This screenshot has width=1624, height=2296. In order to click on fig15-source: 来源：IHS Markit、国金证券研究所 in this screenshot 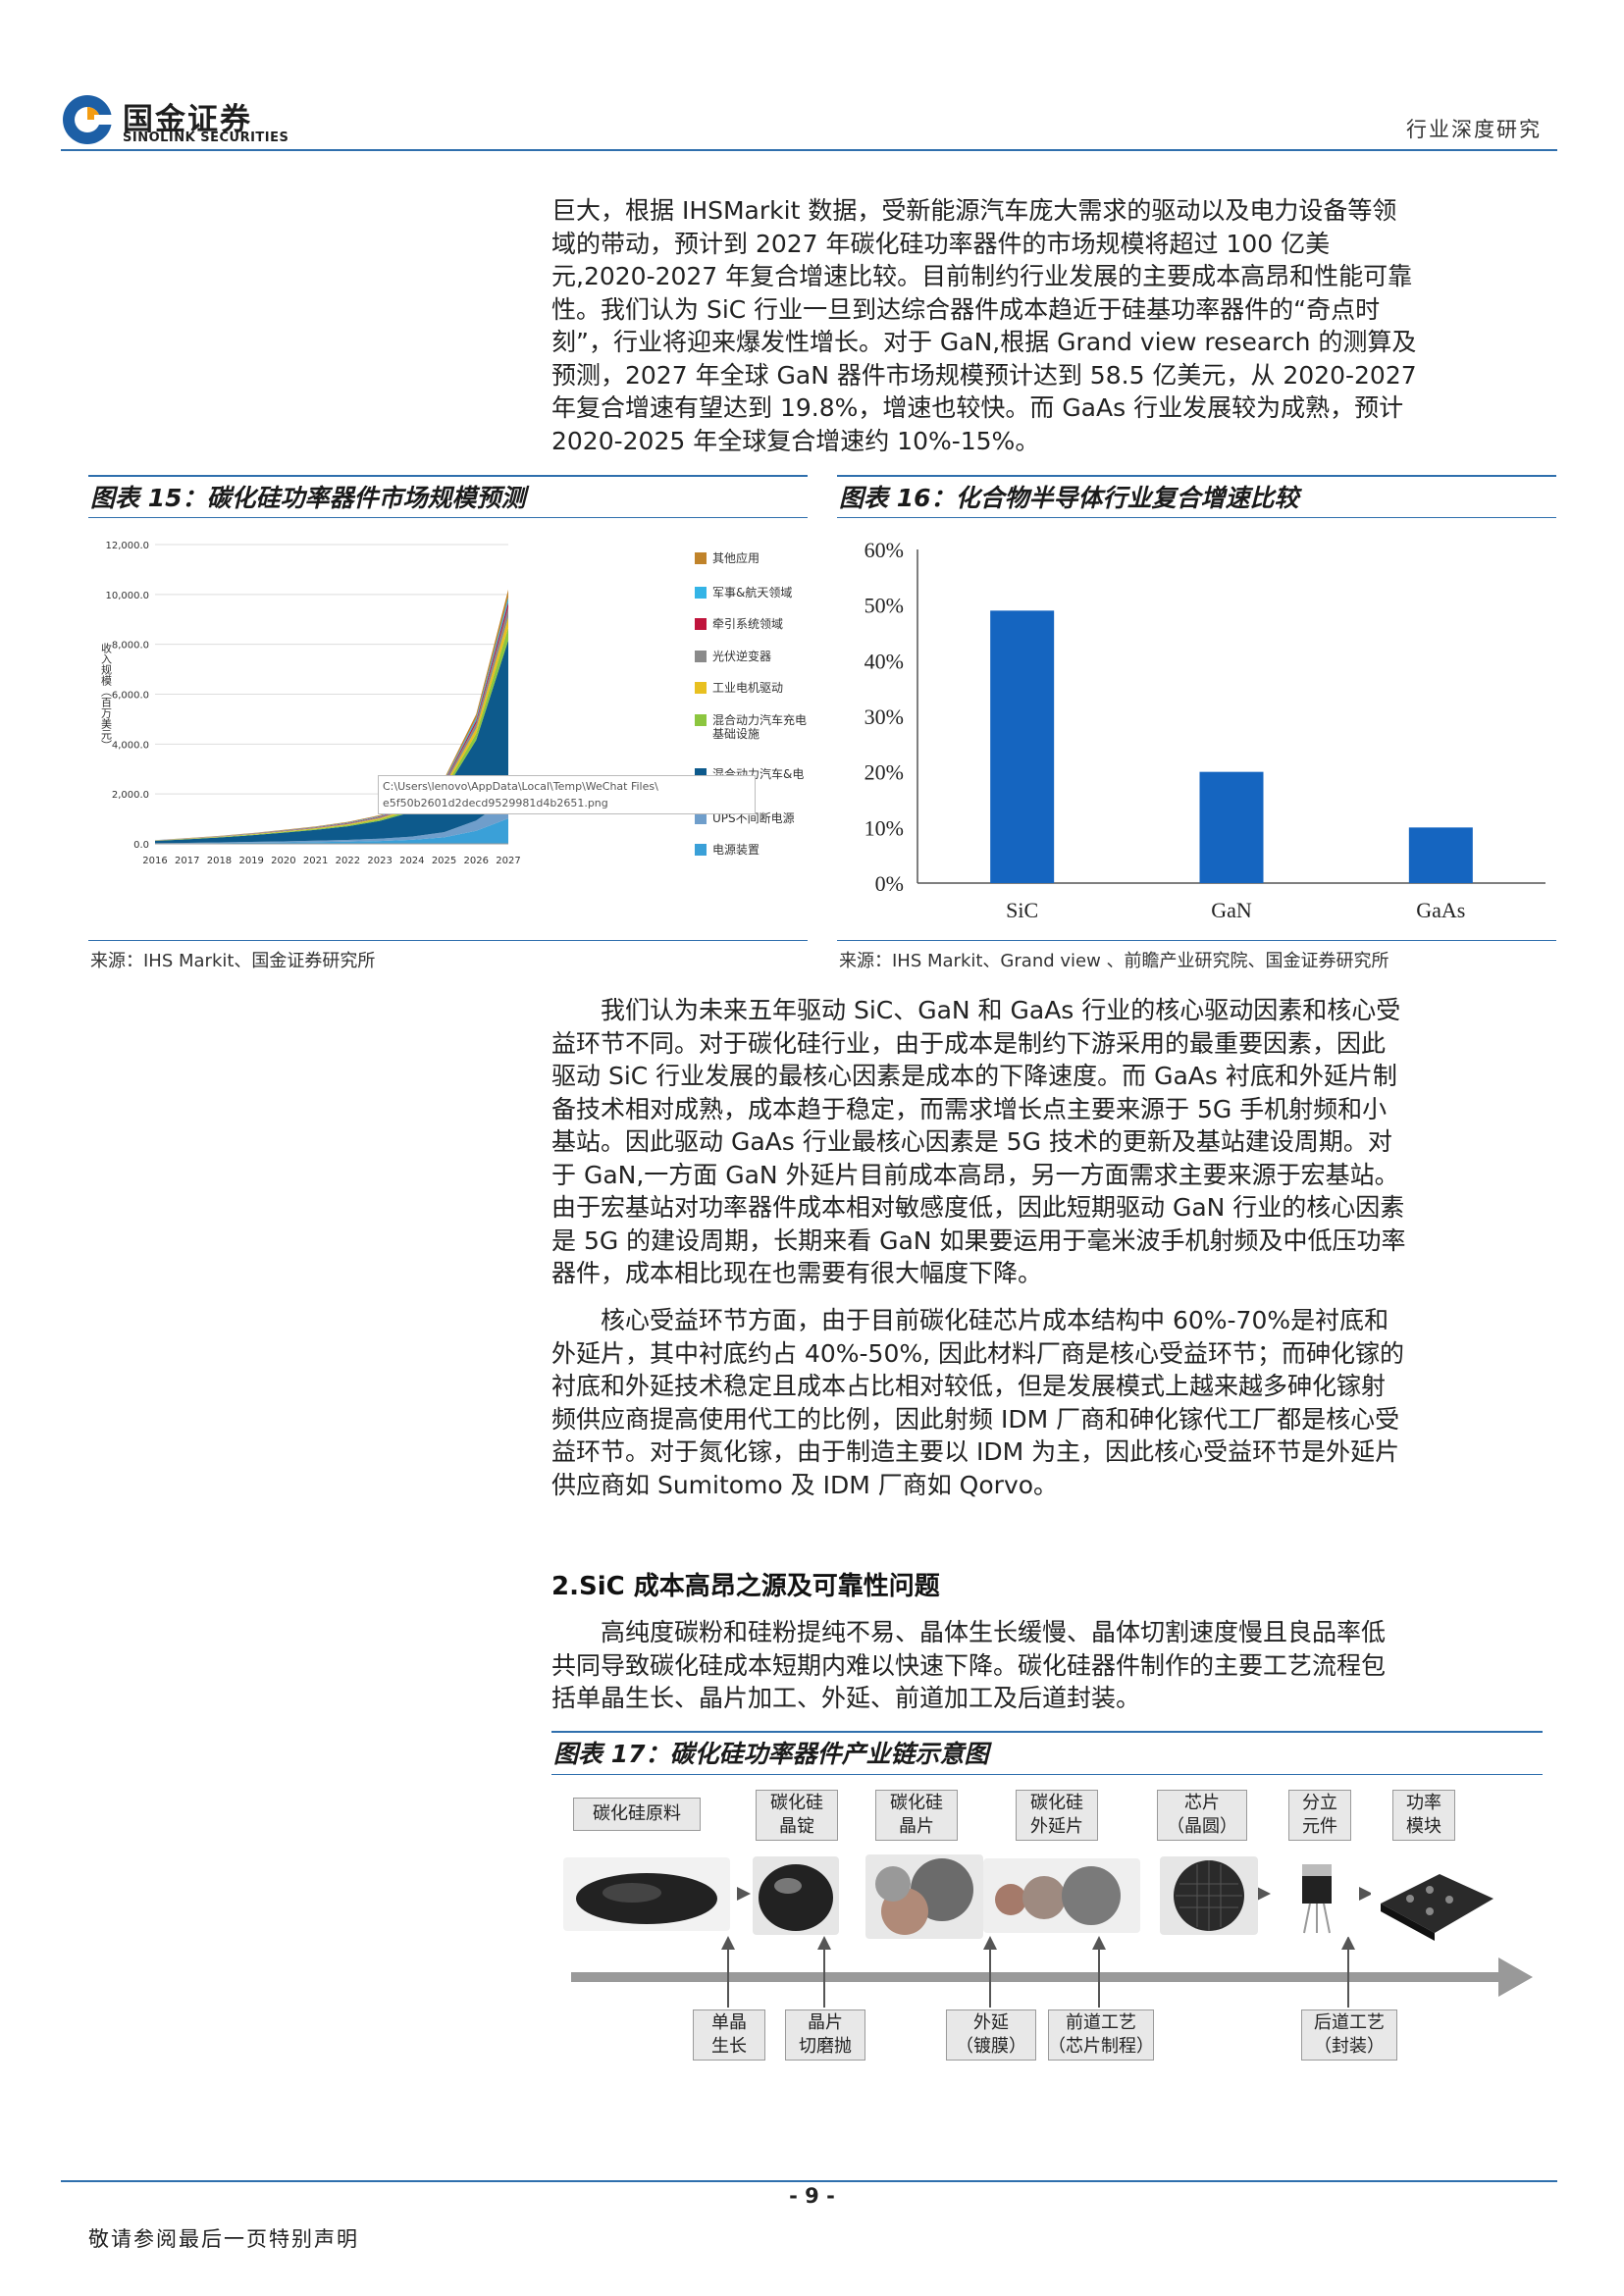, I will do `click(233, 961)`.